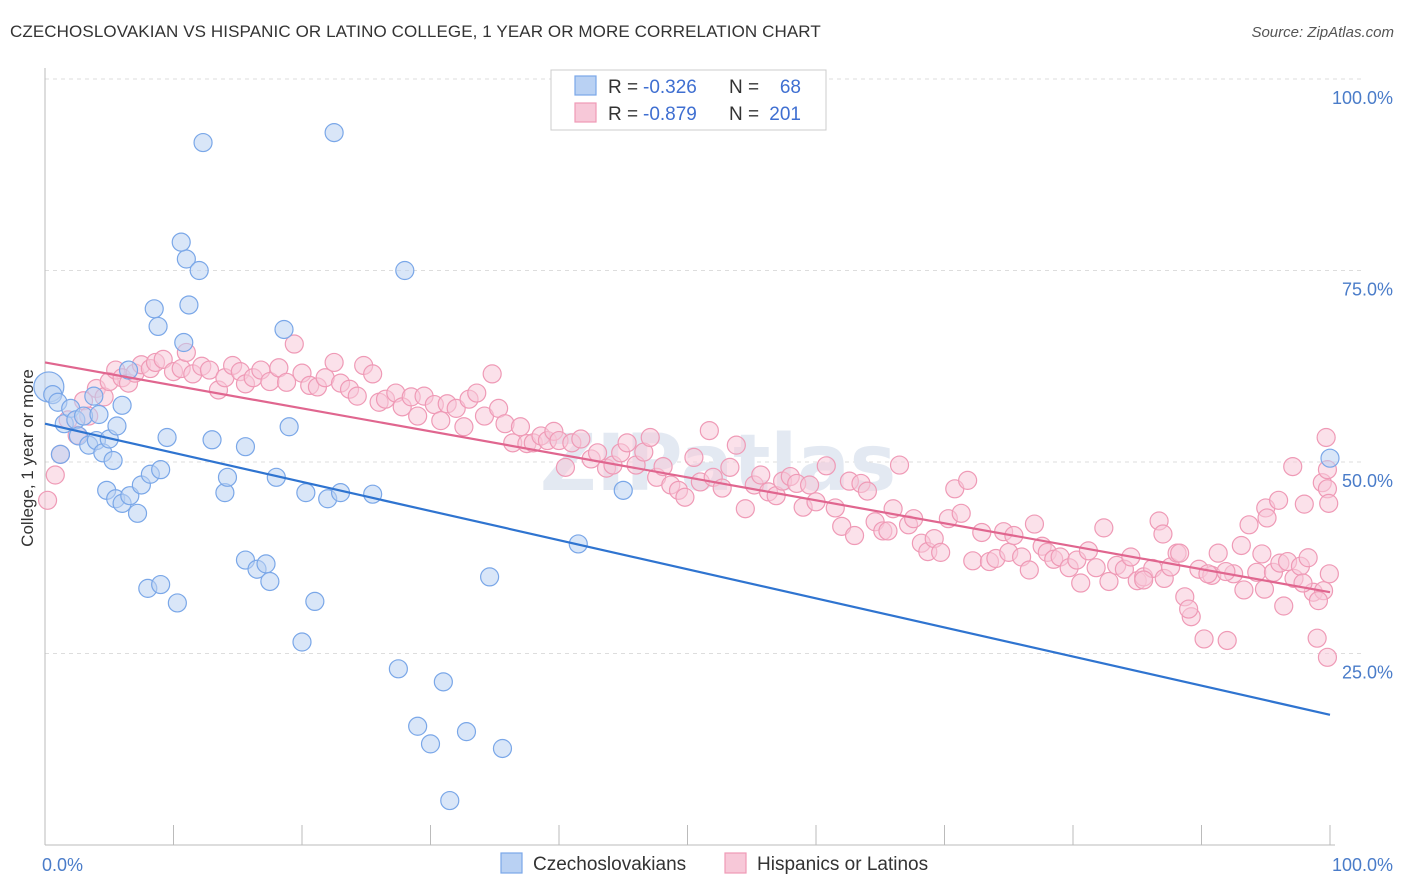  Describe the element at coordinates (785, 114) in the screenshot. I see `legend-n-value: 201` at that location.